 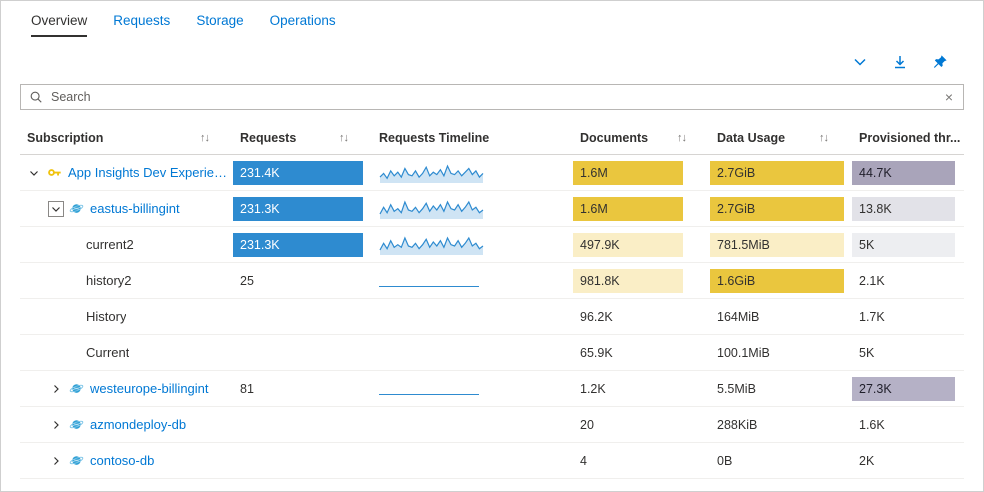 I want to click on column-header-documents: Documents ↑↓, so click(x=641, y=138).